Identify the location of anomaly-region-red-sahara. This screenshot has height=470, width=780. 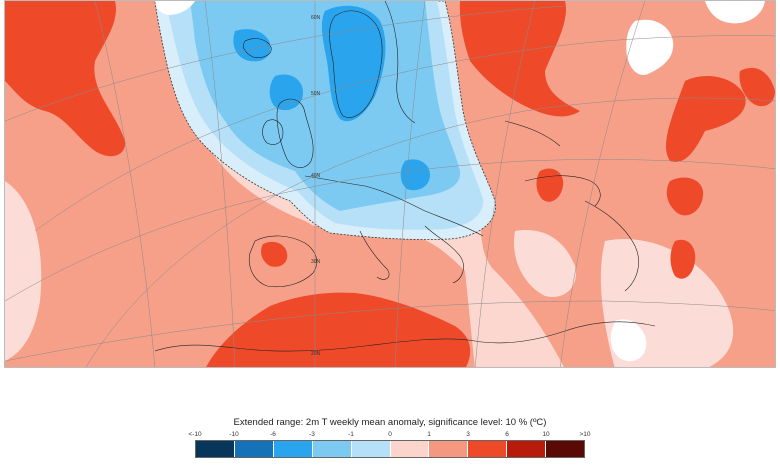
(338, 329).